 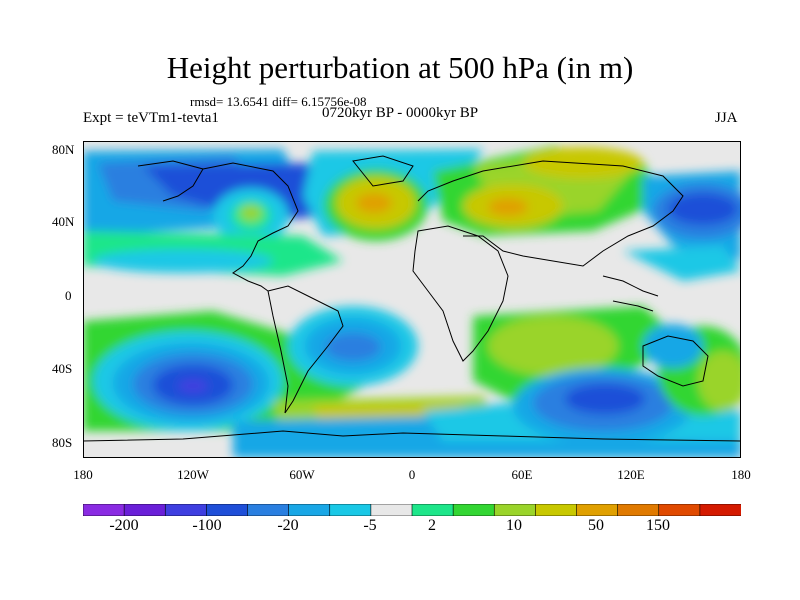 I want to click on stats-text: rmsd= 13.6541 diff= 6.15756e-08, so click(x=278, y=101).